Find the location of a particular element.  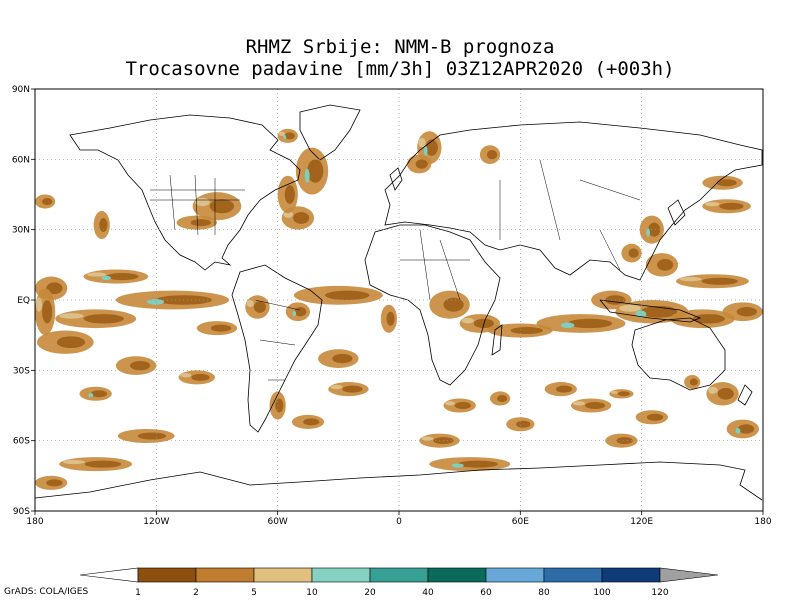

latitude-labels: 90N 60N 30N EQ 30S 60S 90S is located at coordinates (23, 301).